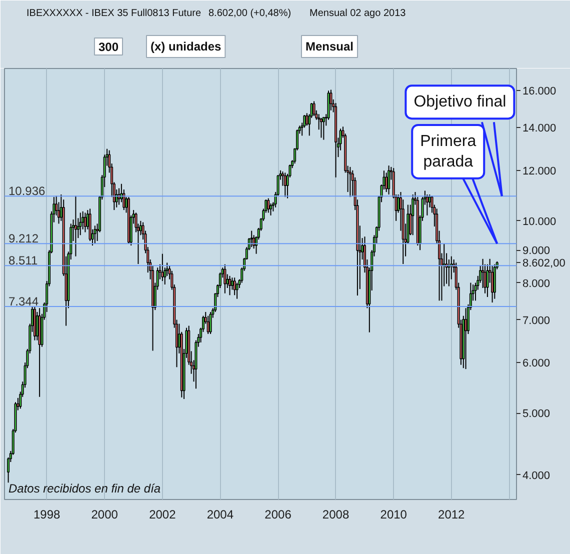 The image size is (570, 554). I want to click on chart-subtitle: 8.602,00 (+0,48%), so click(250, 13).